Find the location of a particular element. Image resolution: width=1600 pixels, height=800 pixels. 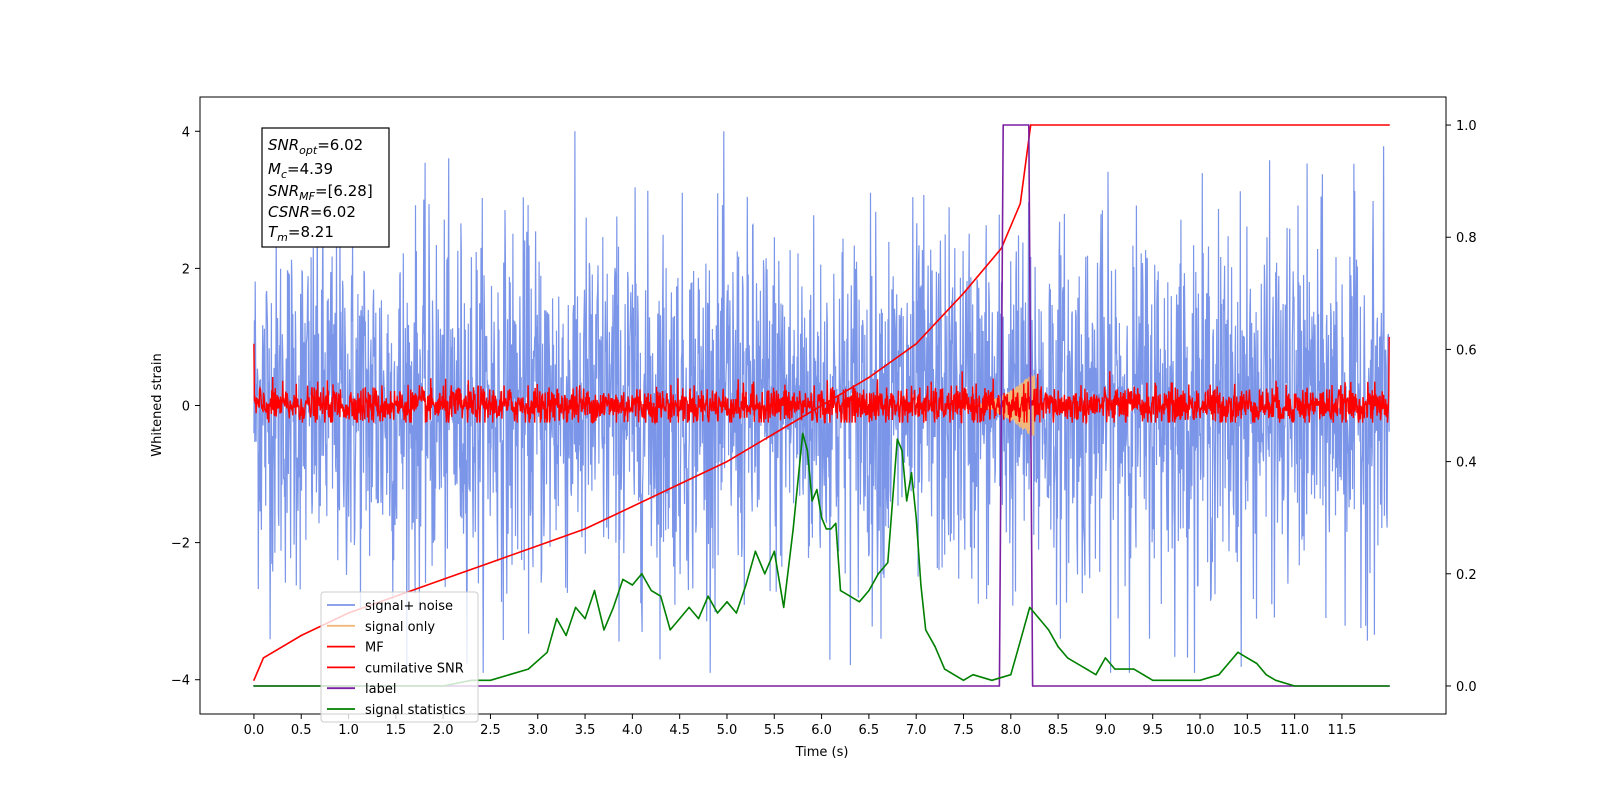

y-right-tick-label: 0.6 is located at coordinates (1466, 350).